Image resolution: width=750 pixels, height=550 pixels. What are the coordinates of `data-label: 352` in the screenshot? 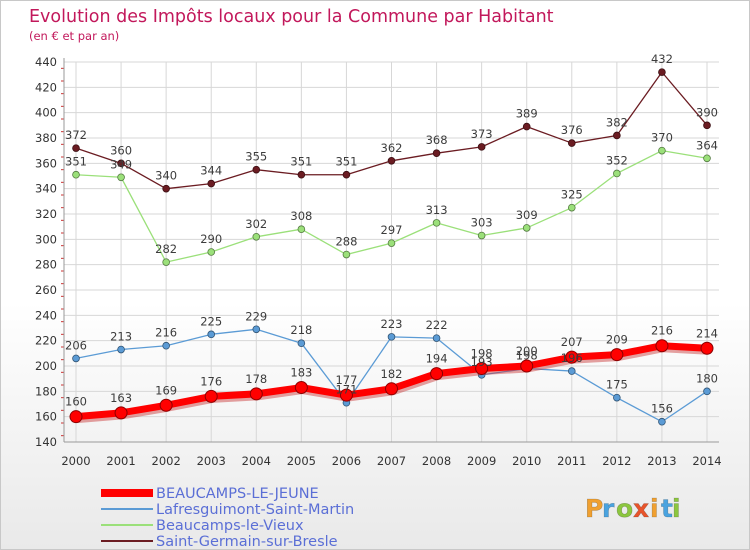 It's located at (617, 160).